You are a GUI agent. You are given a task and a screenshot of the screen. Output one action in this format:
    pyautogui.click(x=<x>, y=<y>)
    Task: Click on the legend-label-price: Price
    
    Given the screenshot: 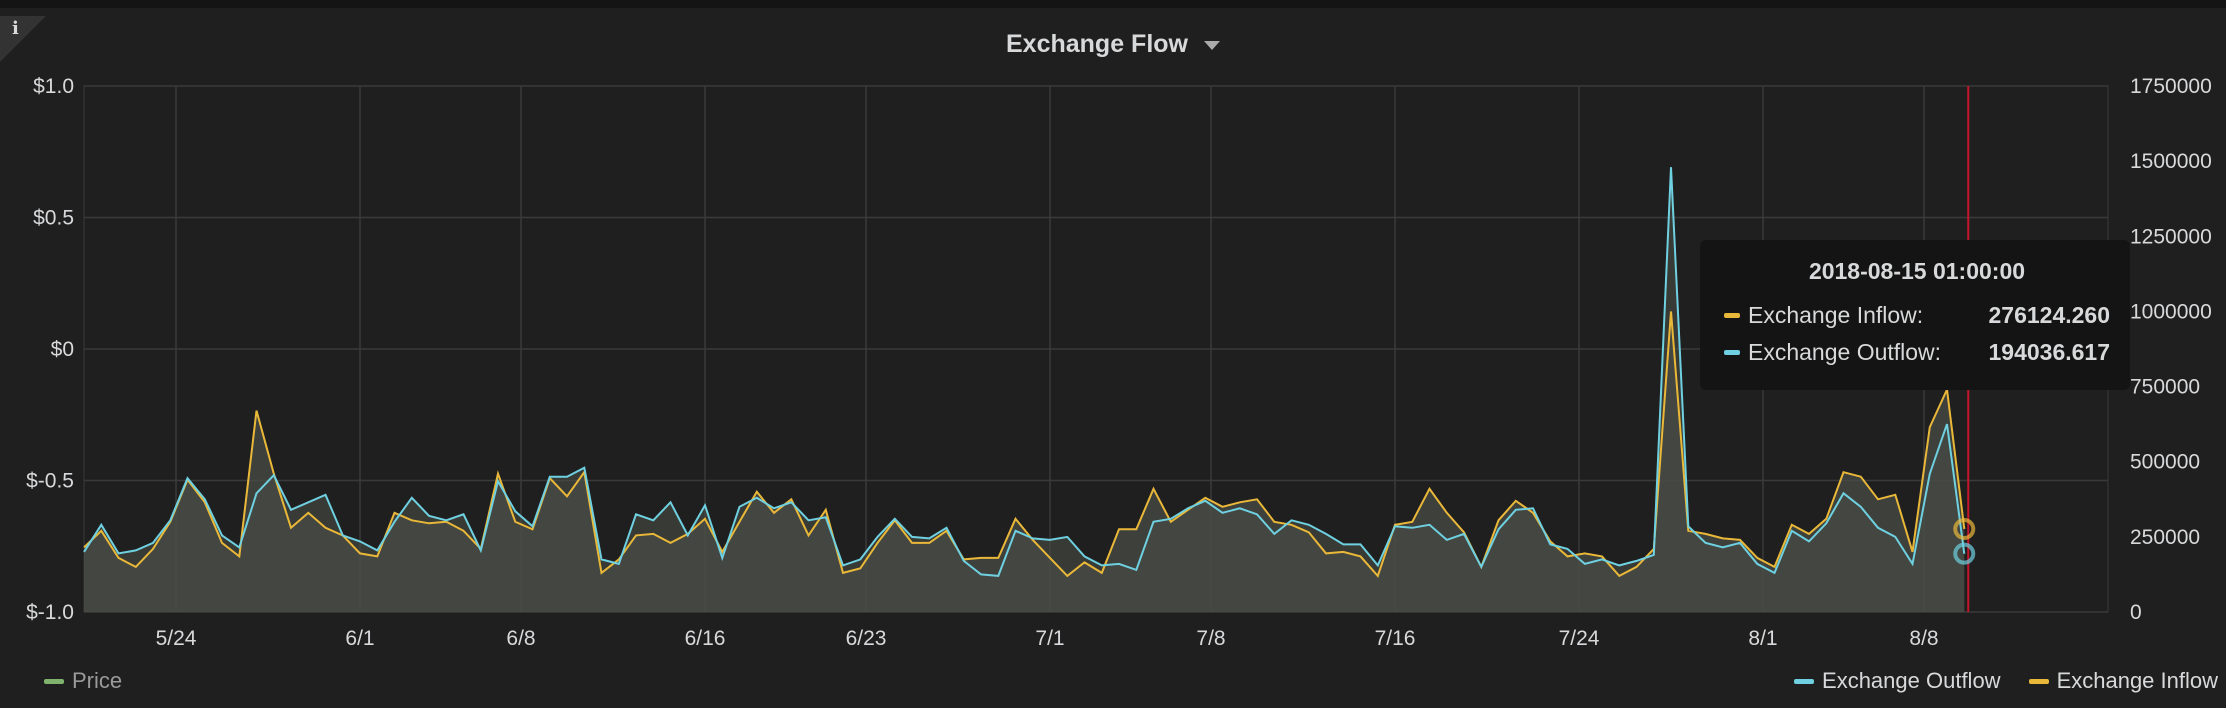 What is the action you would take?
    pyautogui.click(x=97, y=680)
    